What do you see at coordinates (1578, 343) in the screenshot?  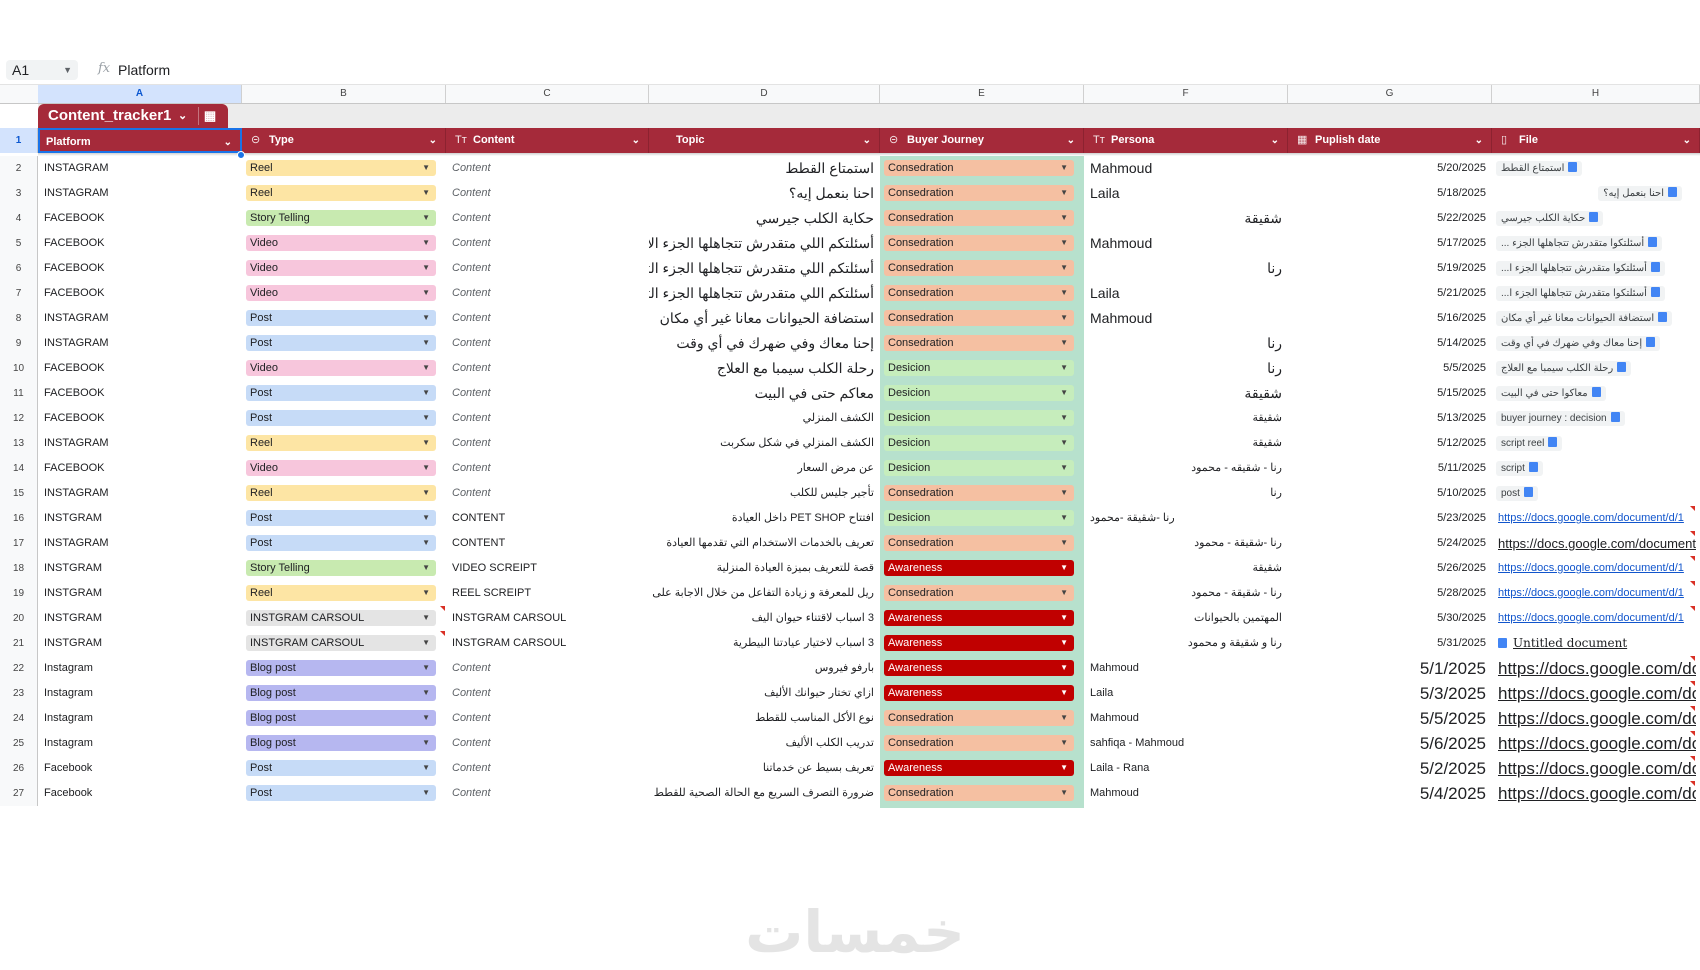 I see `file-chip: إحنا معاك وفي ضهرك في أي وقت` at bounding box center [1578, 343].